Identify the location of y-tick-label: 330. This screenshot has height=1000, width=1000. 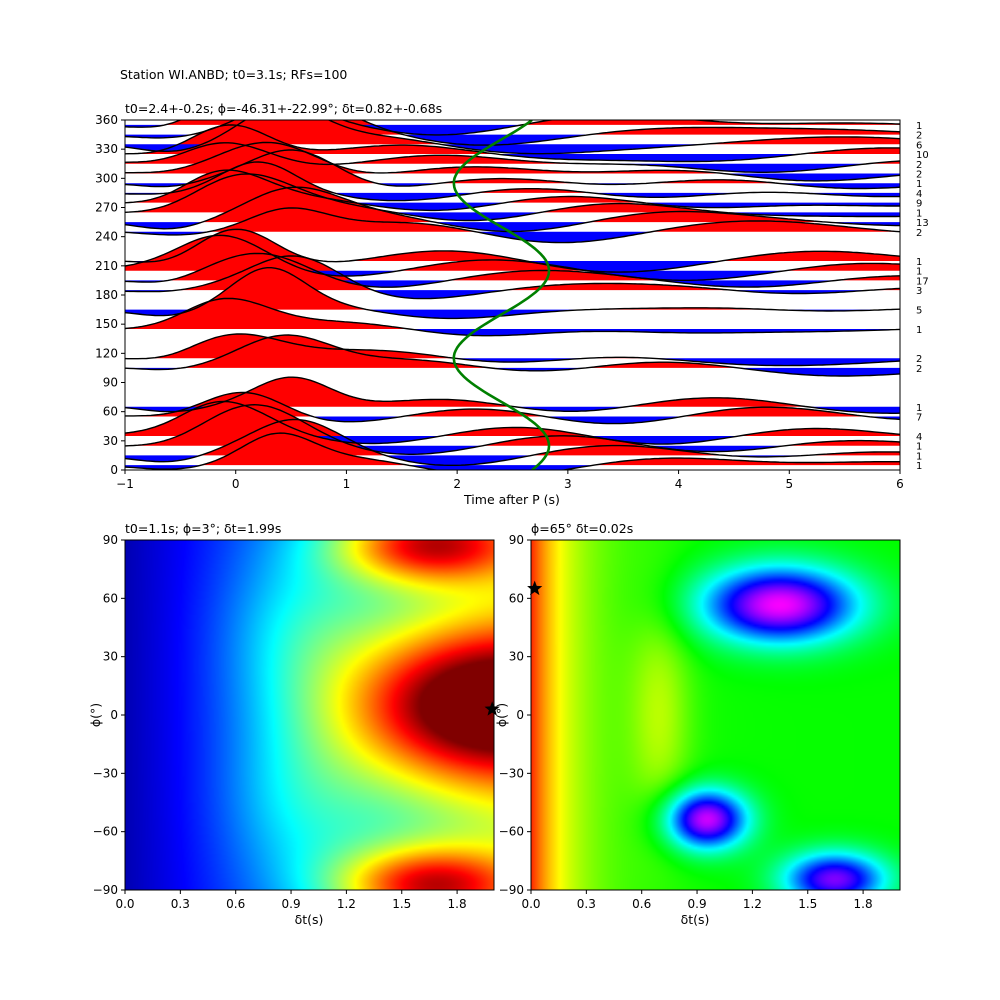
(106, 149).